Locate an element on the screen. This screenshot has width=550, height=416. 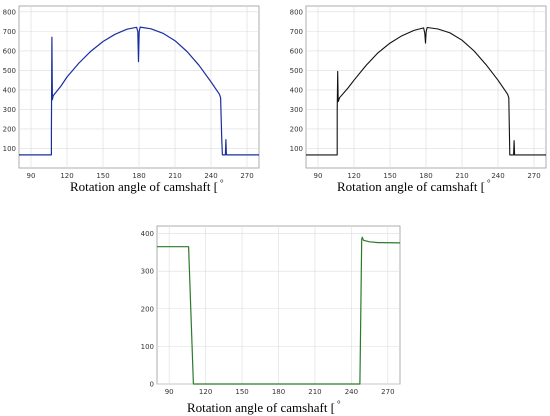
y-axis-ticks: 0 100 200 300 400 is located at coordinates (147, 309).